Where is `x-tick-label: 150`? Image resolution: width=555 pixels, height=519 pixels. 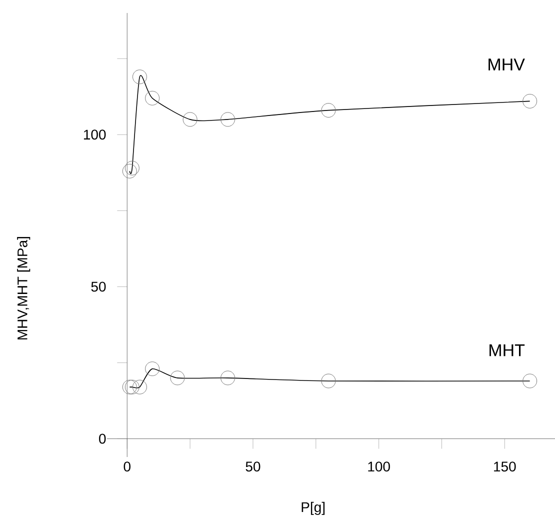 x-tick-label: 150 is located at coordinates (505, 467).